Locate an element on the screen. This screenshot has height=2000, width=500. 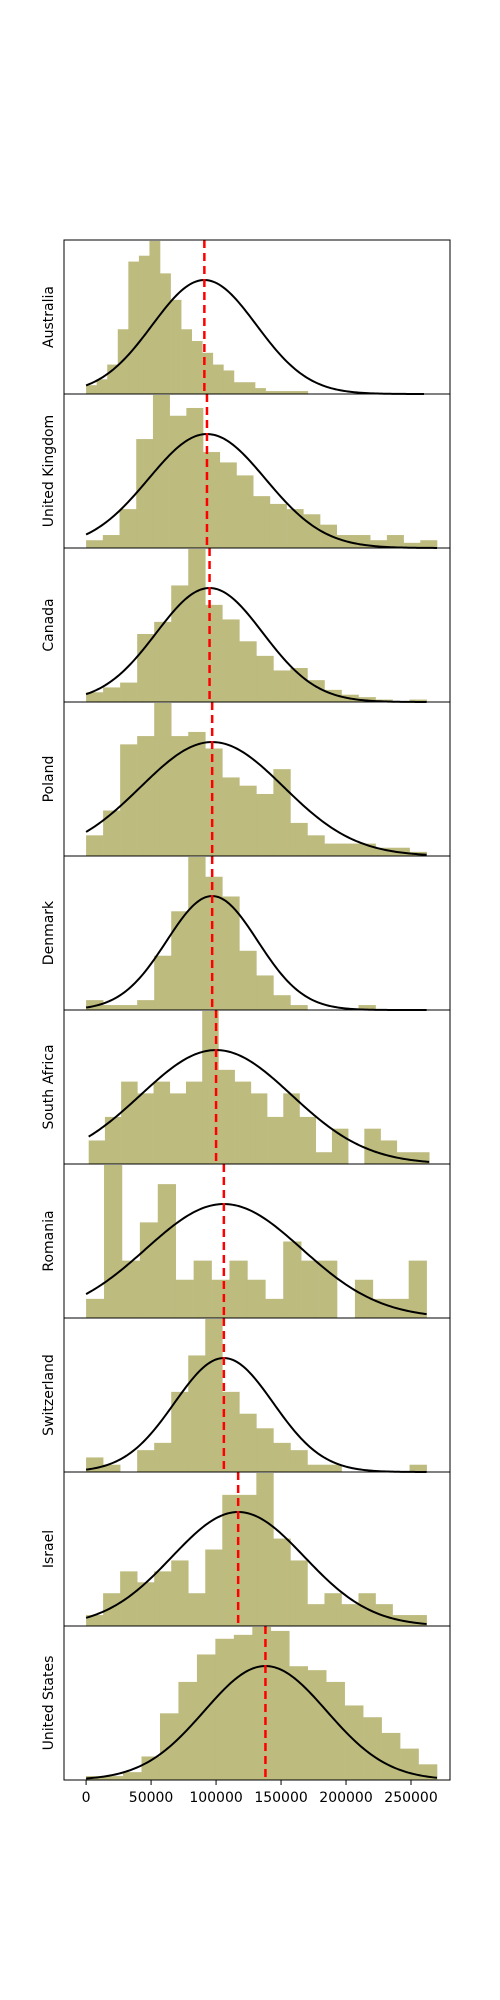
panel-united-kingdom: United Kingdom is located at coordinates (246, 471).